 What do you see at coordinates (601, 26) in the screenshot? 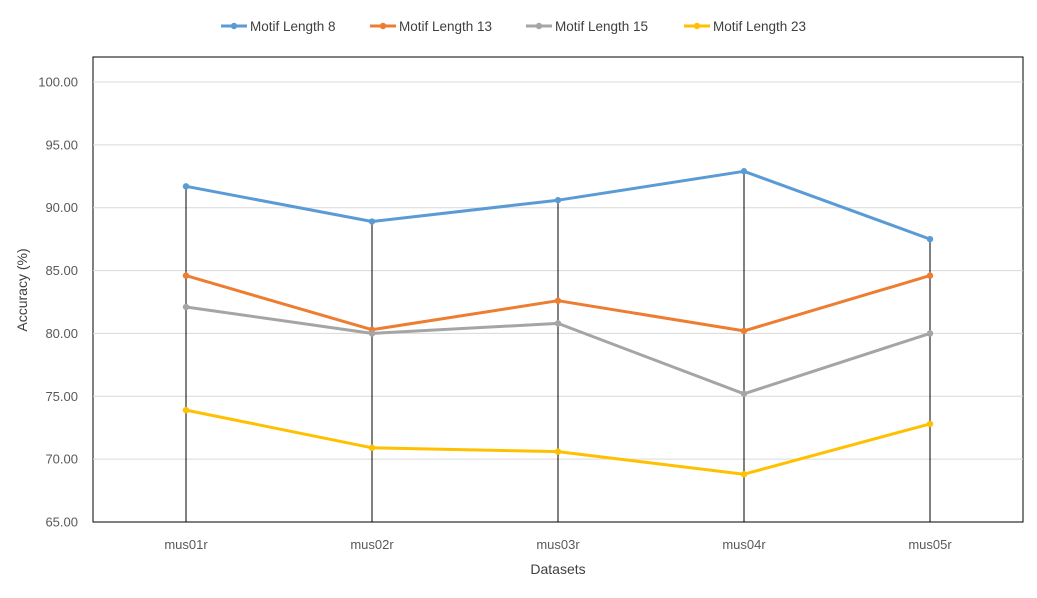
I see `legend-label: Motif Length 15` at bounding box center [601, 26].